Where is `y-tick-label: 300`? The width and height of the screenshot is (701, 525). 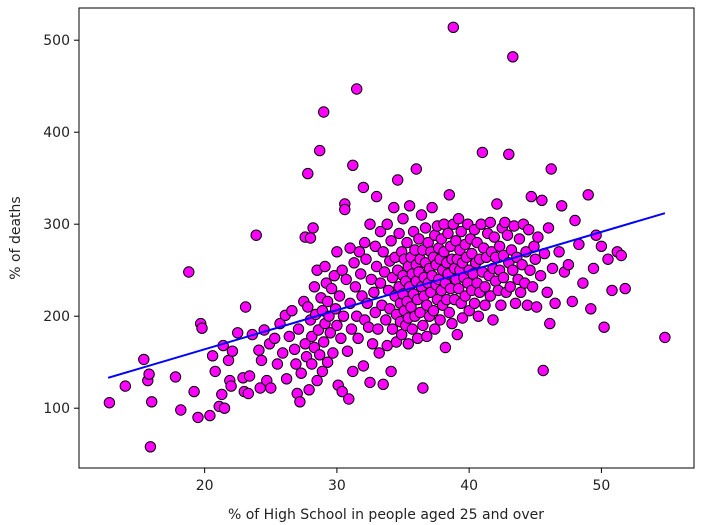 y-tick-label: 300 is located at coordinates (56, 225).